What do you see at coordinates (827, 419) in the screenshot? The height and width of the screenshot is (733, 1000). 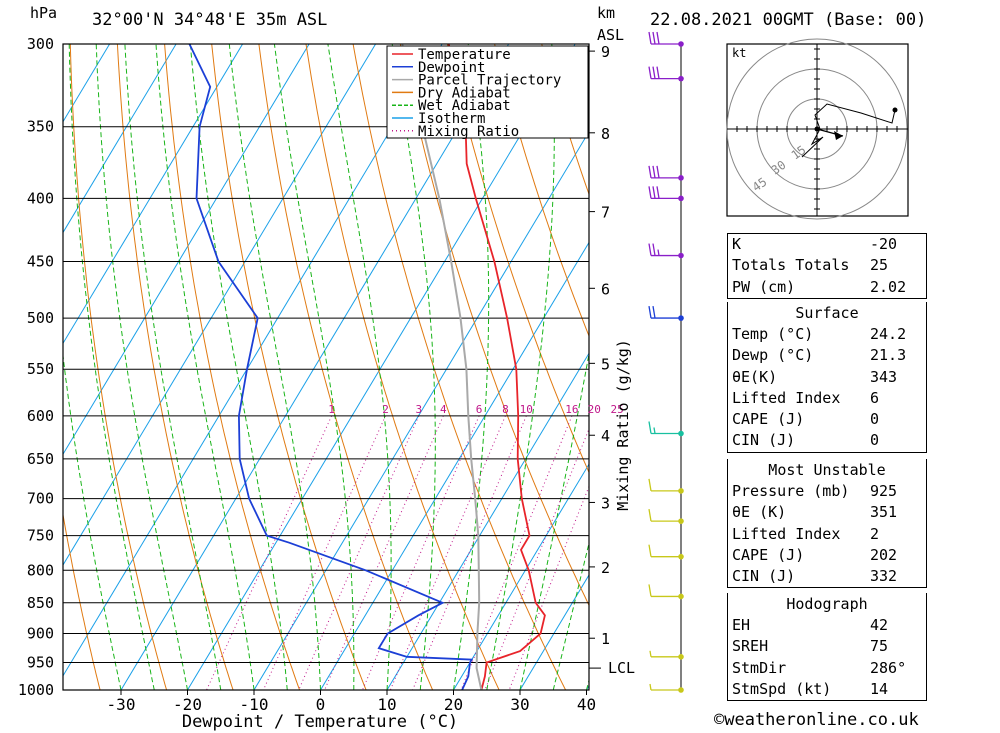 I see `index-row: CAPE (J) 0` at bounding box center [827, 419].